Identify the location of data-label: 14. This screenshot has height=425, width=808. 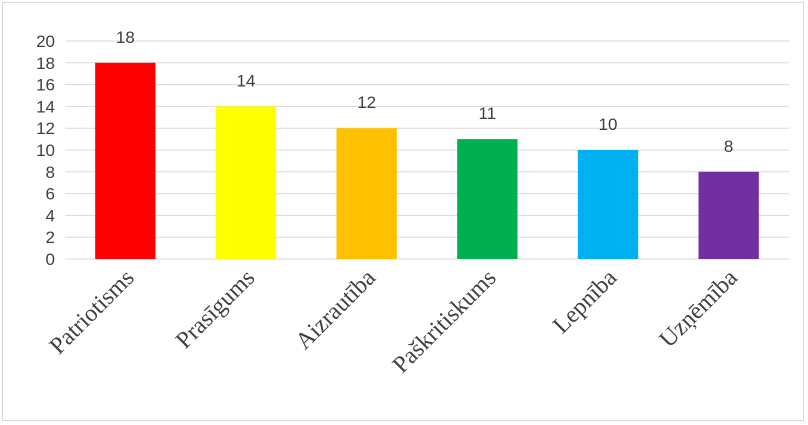
(246, 80).